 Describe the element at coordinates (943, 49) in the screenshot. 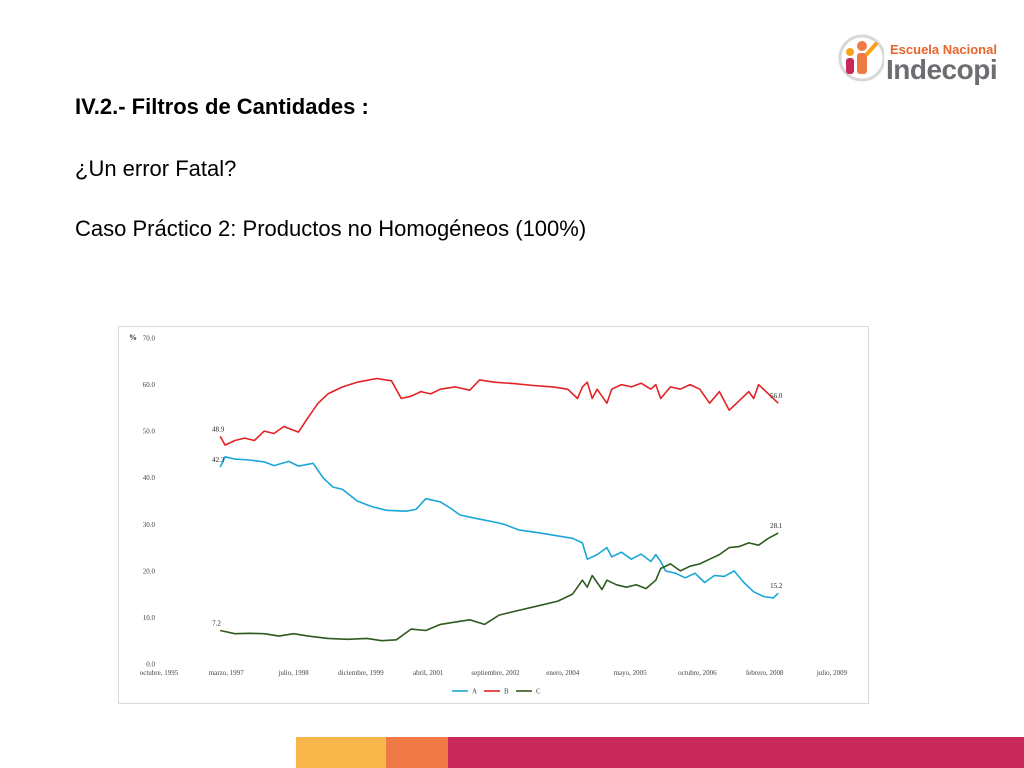

I see `logo-top-text: Escuela Nacional` at that location.